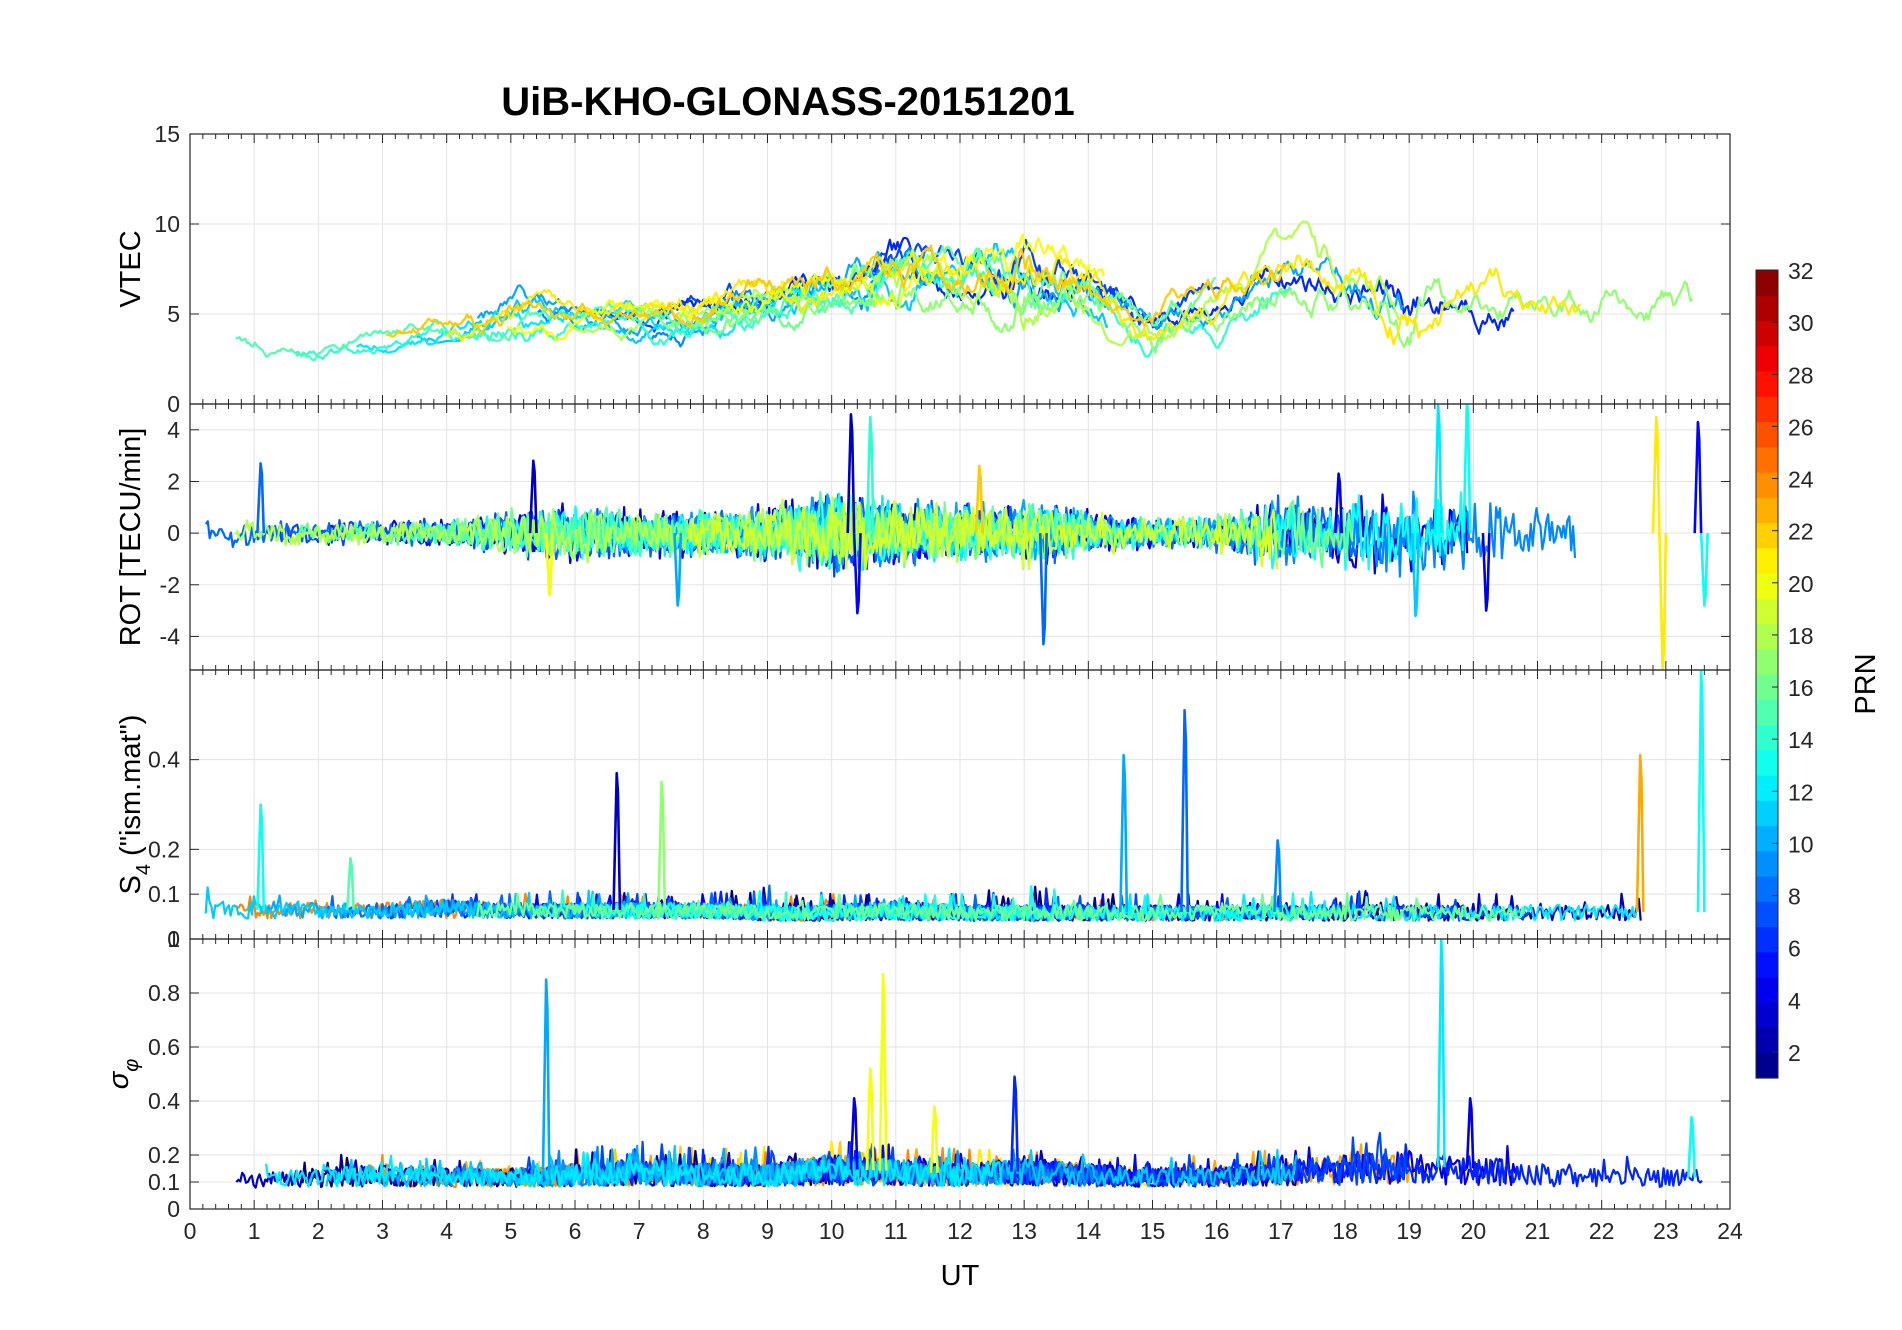 Image resolution: width=1902 pixels, height=1330 pixels. What do you see at coordinates (173, 939) in the screenshot?
I see `y-tick-label: 1` at bounding box center [173, 939].